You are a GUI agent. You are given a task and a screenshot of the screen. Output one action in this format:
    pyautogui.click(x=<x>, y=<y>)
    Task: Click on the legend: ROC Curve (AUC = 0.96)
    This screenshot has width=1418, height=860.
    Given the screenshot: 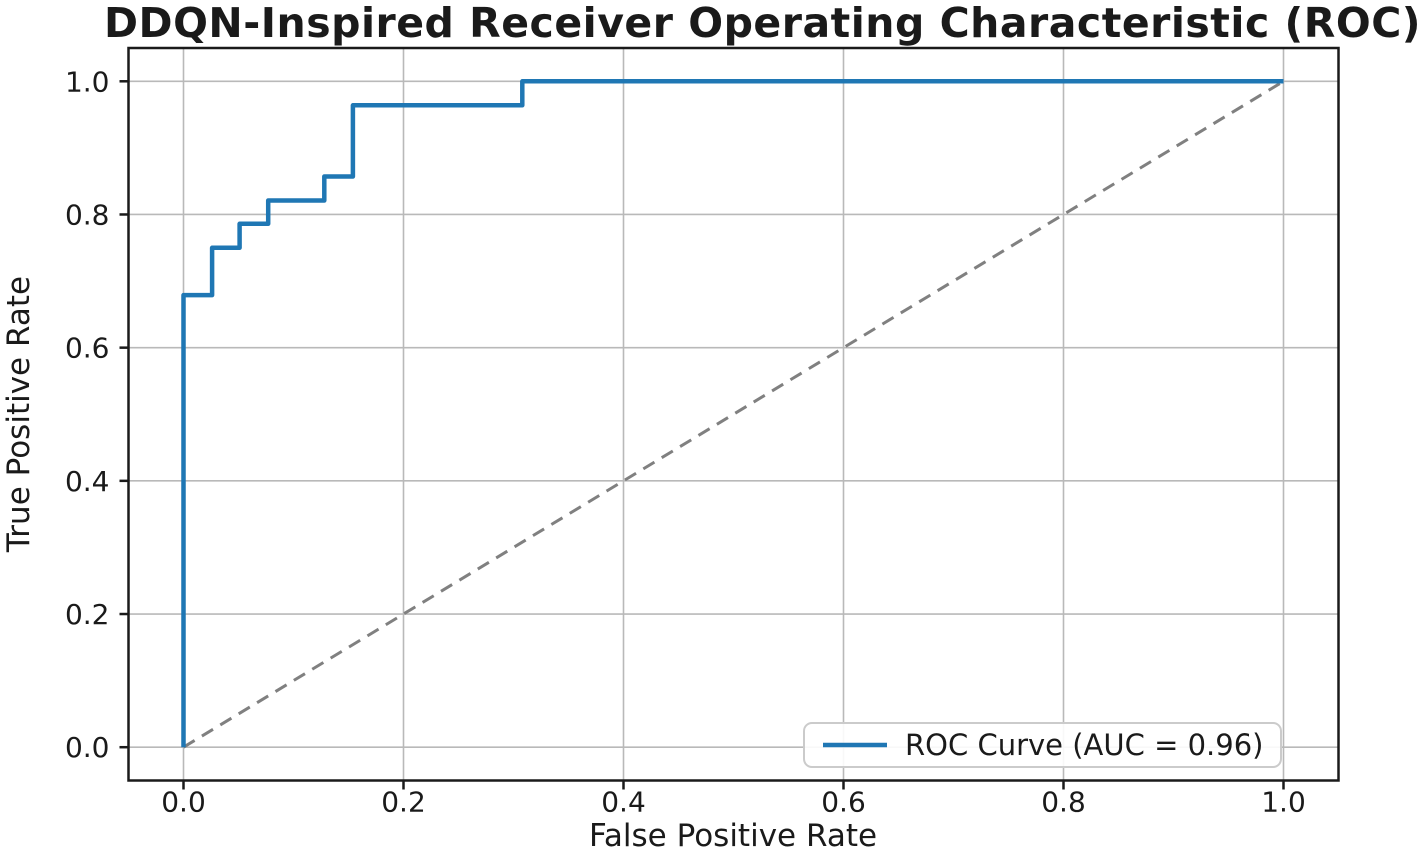 What is the action you would take?
    pyautogui.click(x=1043, y=745)
    